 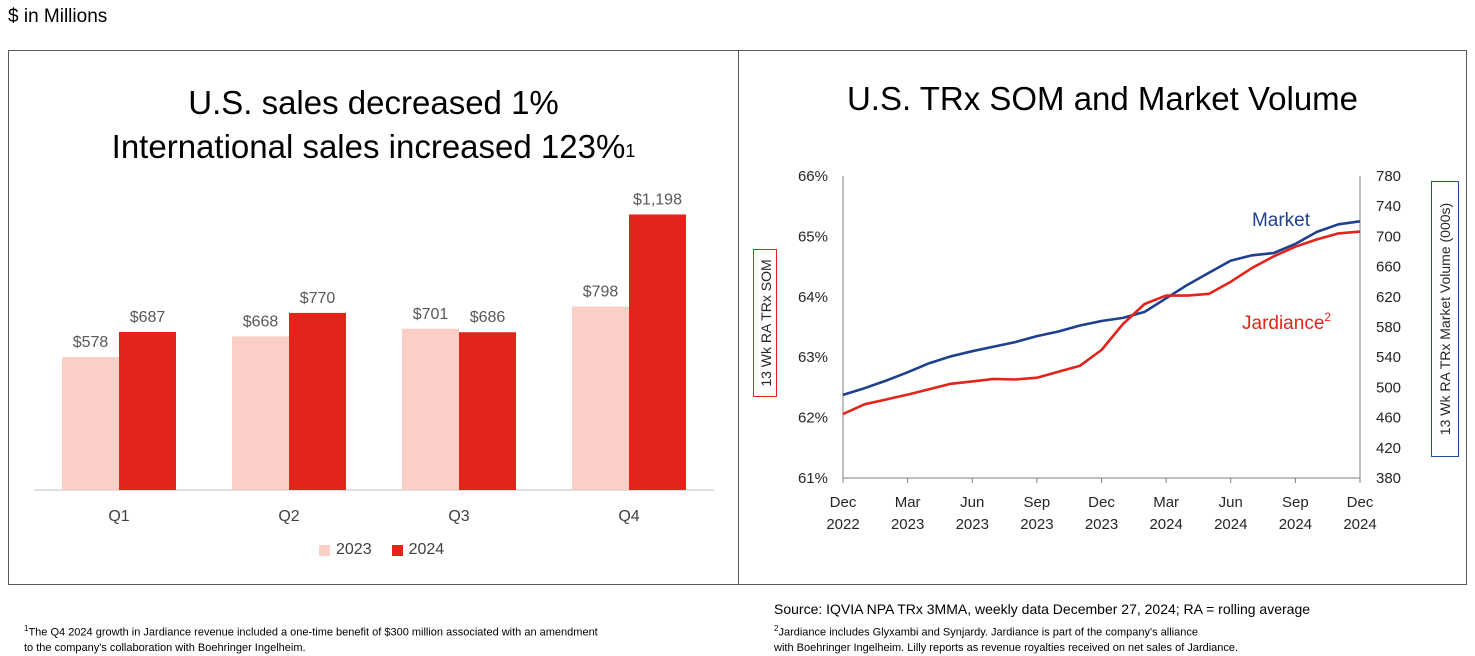 What do you see at coordinates (318, 298) in the screenshot?
I see `bar-label-2024-Q2: $770` at bounding box center [318, 298].